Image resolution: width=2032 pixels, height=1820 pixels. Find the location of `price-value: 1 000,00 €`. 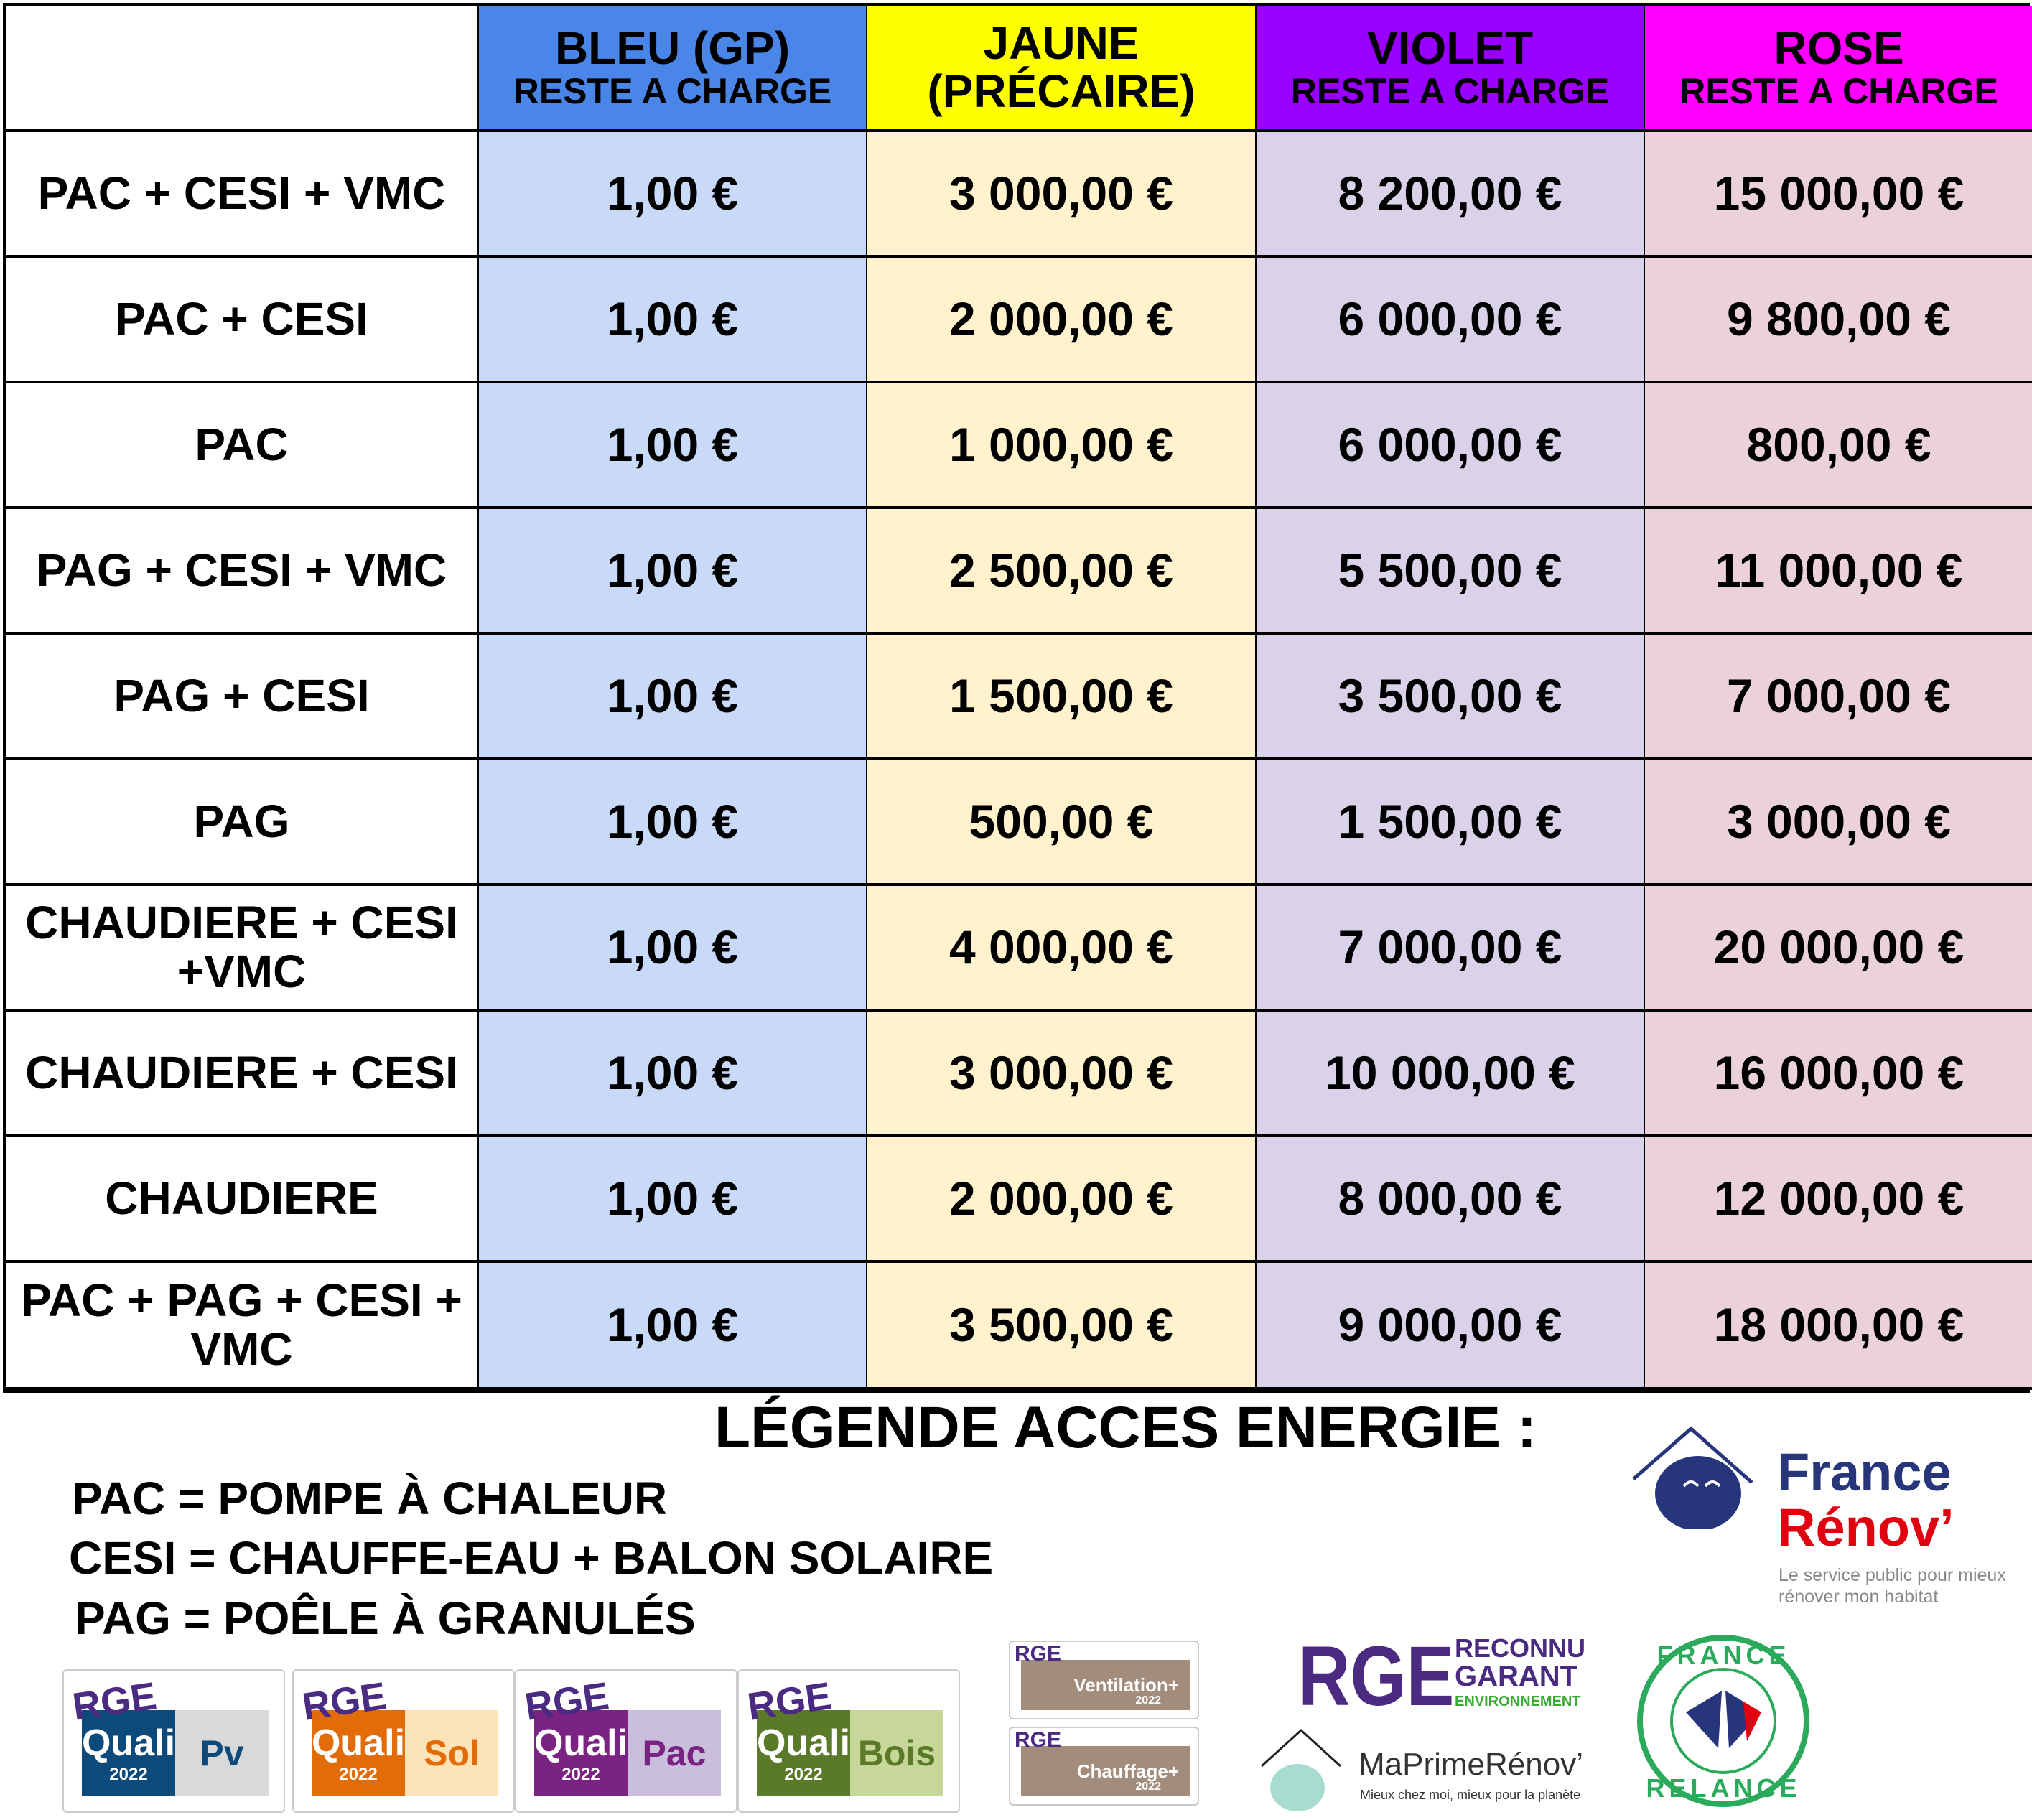

price-value: 1 000,00 € is located at coordinates (1061, 444).